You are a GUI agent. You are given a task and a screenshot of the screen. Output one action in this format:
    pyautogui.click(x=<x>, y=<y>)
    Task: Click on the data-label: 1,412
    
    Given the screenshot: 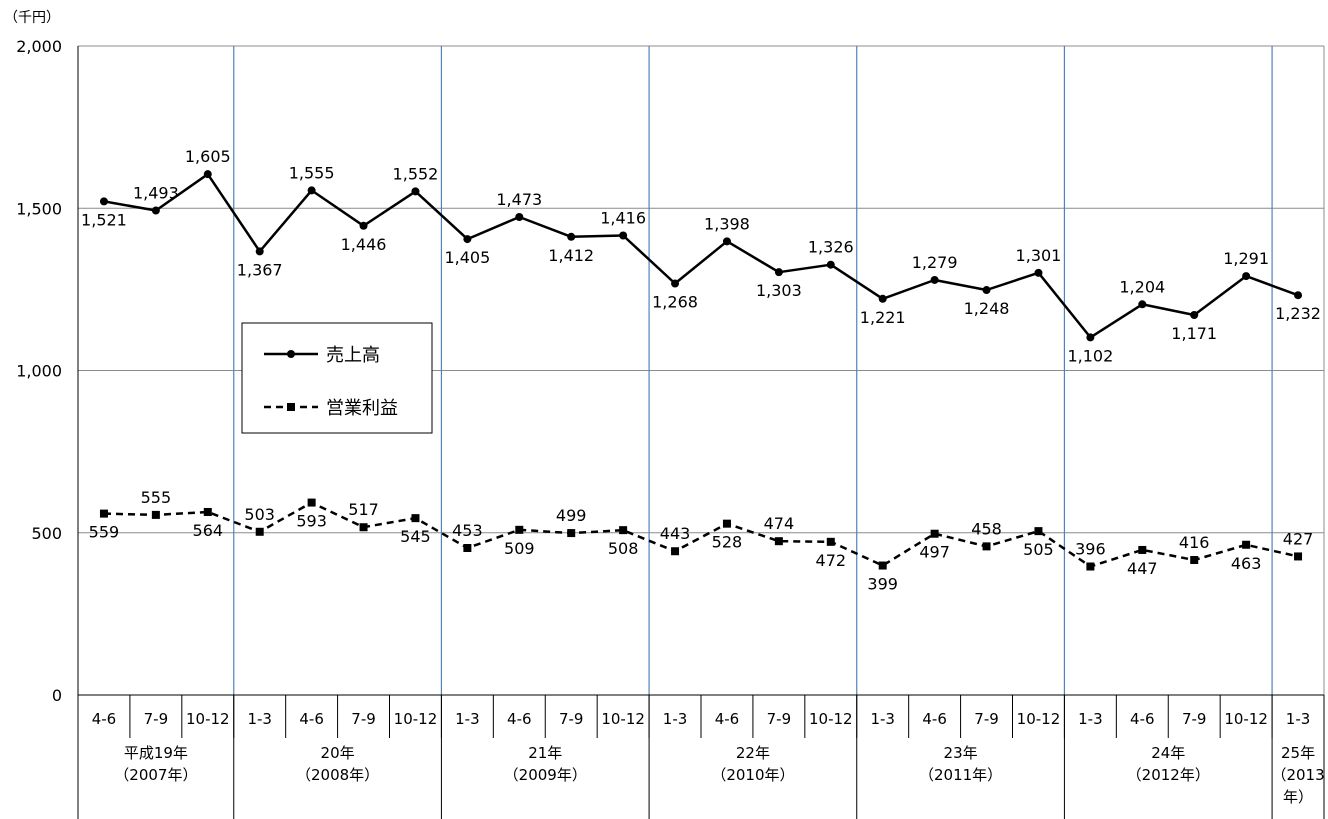 What is the action you would take?
    pyautogui.click(x=571, y=255)
    